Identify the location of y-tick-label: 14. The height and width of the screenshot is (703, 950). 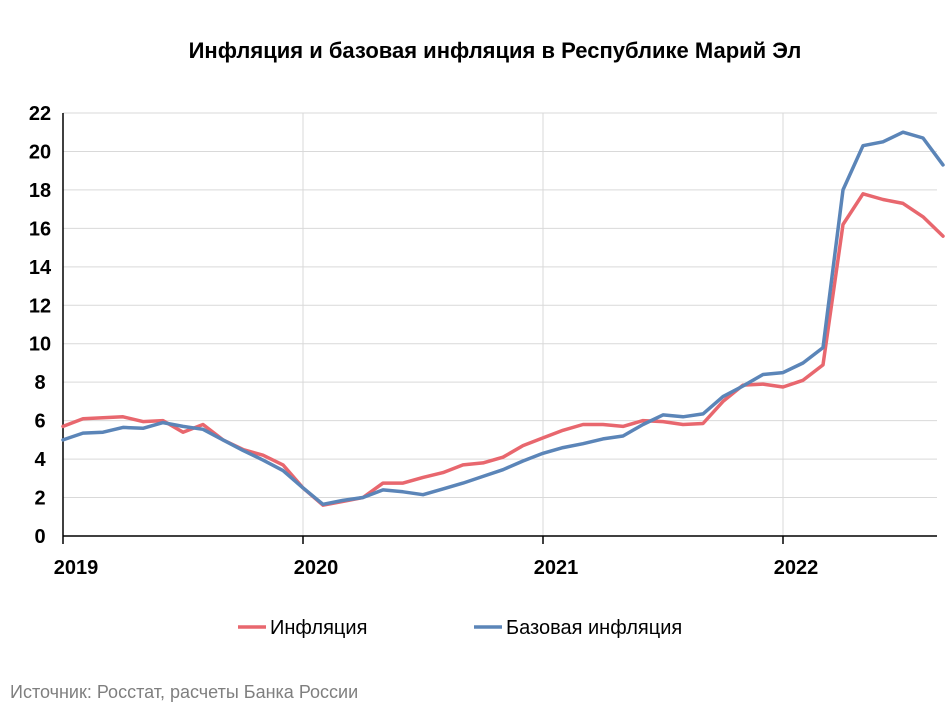
(40, 268).